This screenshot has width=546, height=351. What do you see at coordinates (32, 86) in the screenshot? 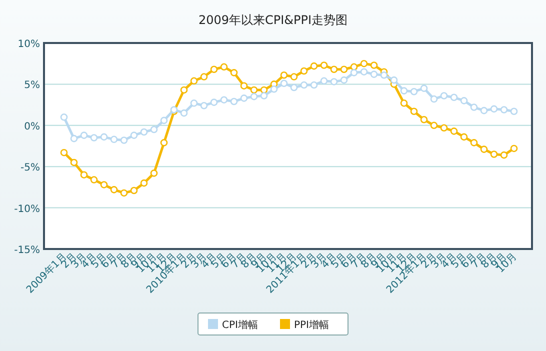
I see `y-tick-label: 5%` at bounding box center [32, 86].